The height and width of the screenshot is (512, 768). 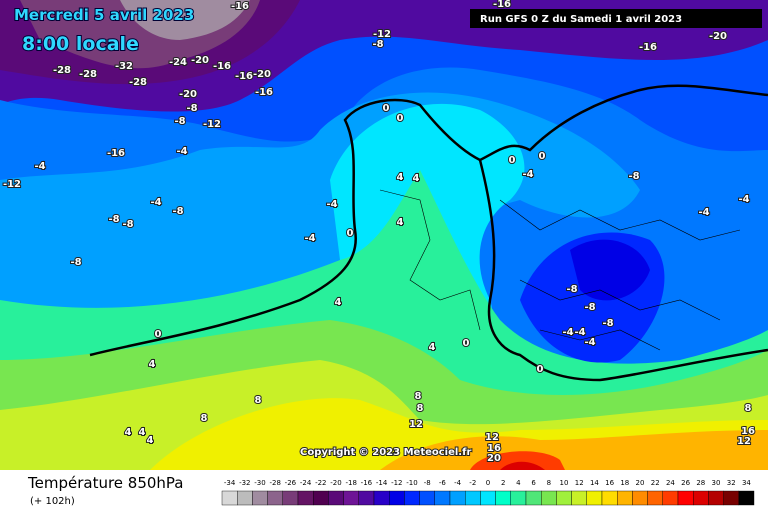 What do you see at coordinates (624, 483) in the screenshot?
I see `colorbar-label: 18` at bounding box center [624, 483].